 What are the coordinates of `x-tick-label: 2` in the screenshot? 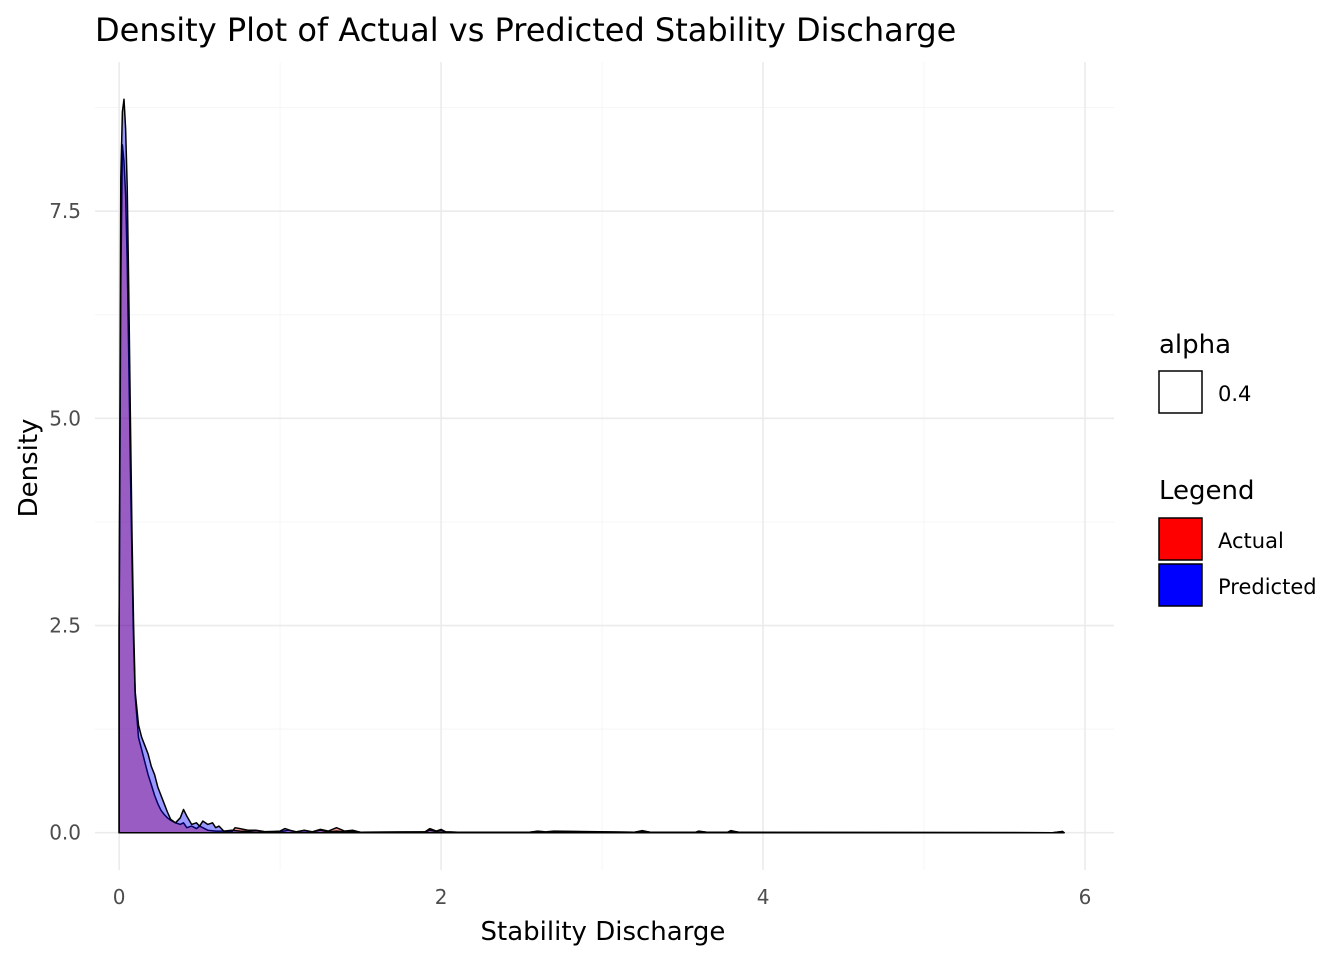 It's located at (441, 897).